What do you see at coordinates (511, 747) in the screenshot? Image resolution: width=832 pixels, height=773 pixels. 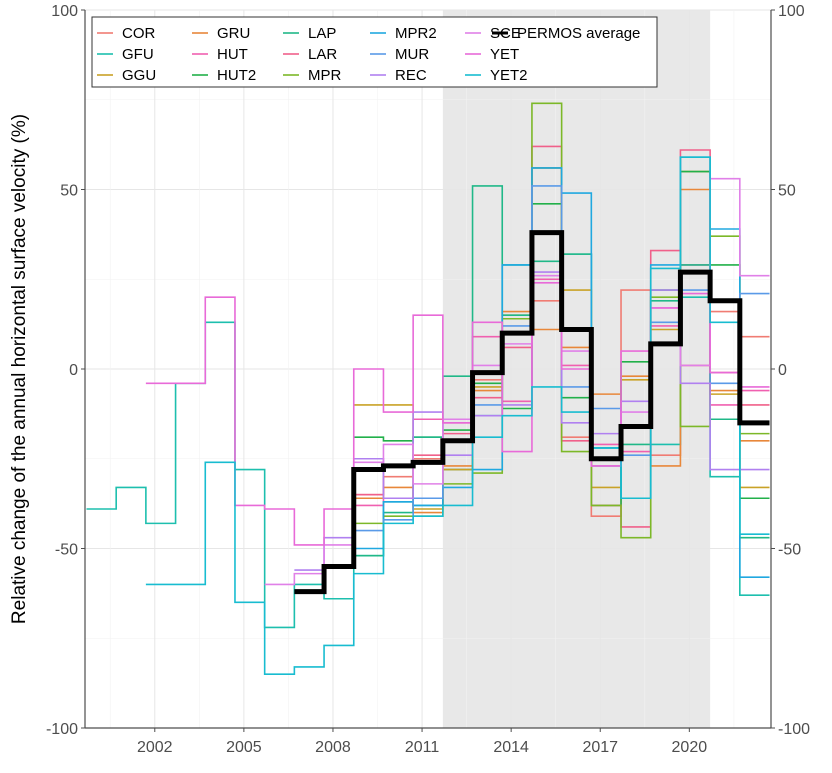 I see `x-tick-label: 2014` at bounding box center [511, 747].